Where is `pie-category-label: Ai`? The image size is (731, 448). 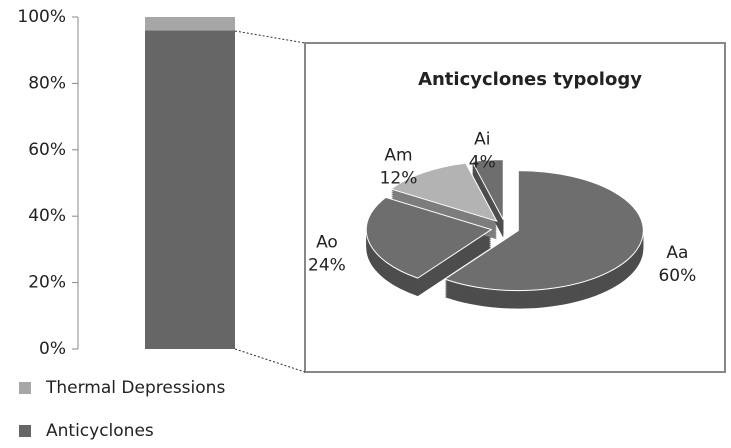 pie-category-label: Ai is located at coordinates (482, 140).